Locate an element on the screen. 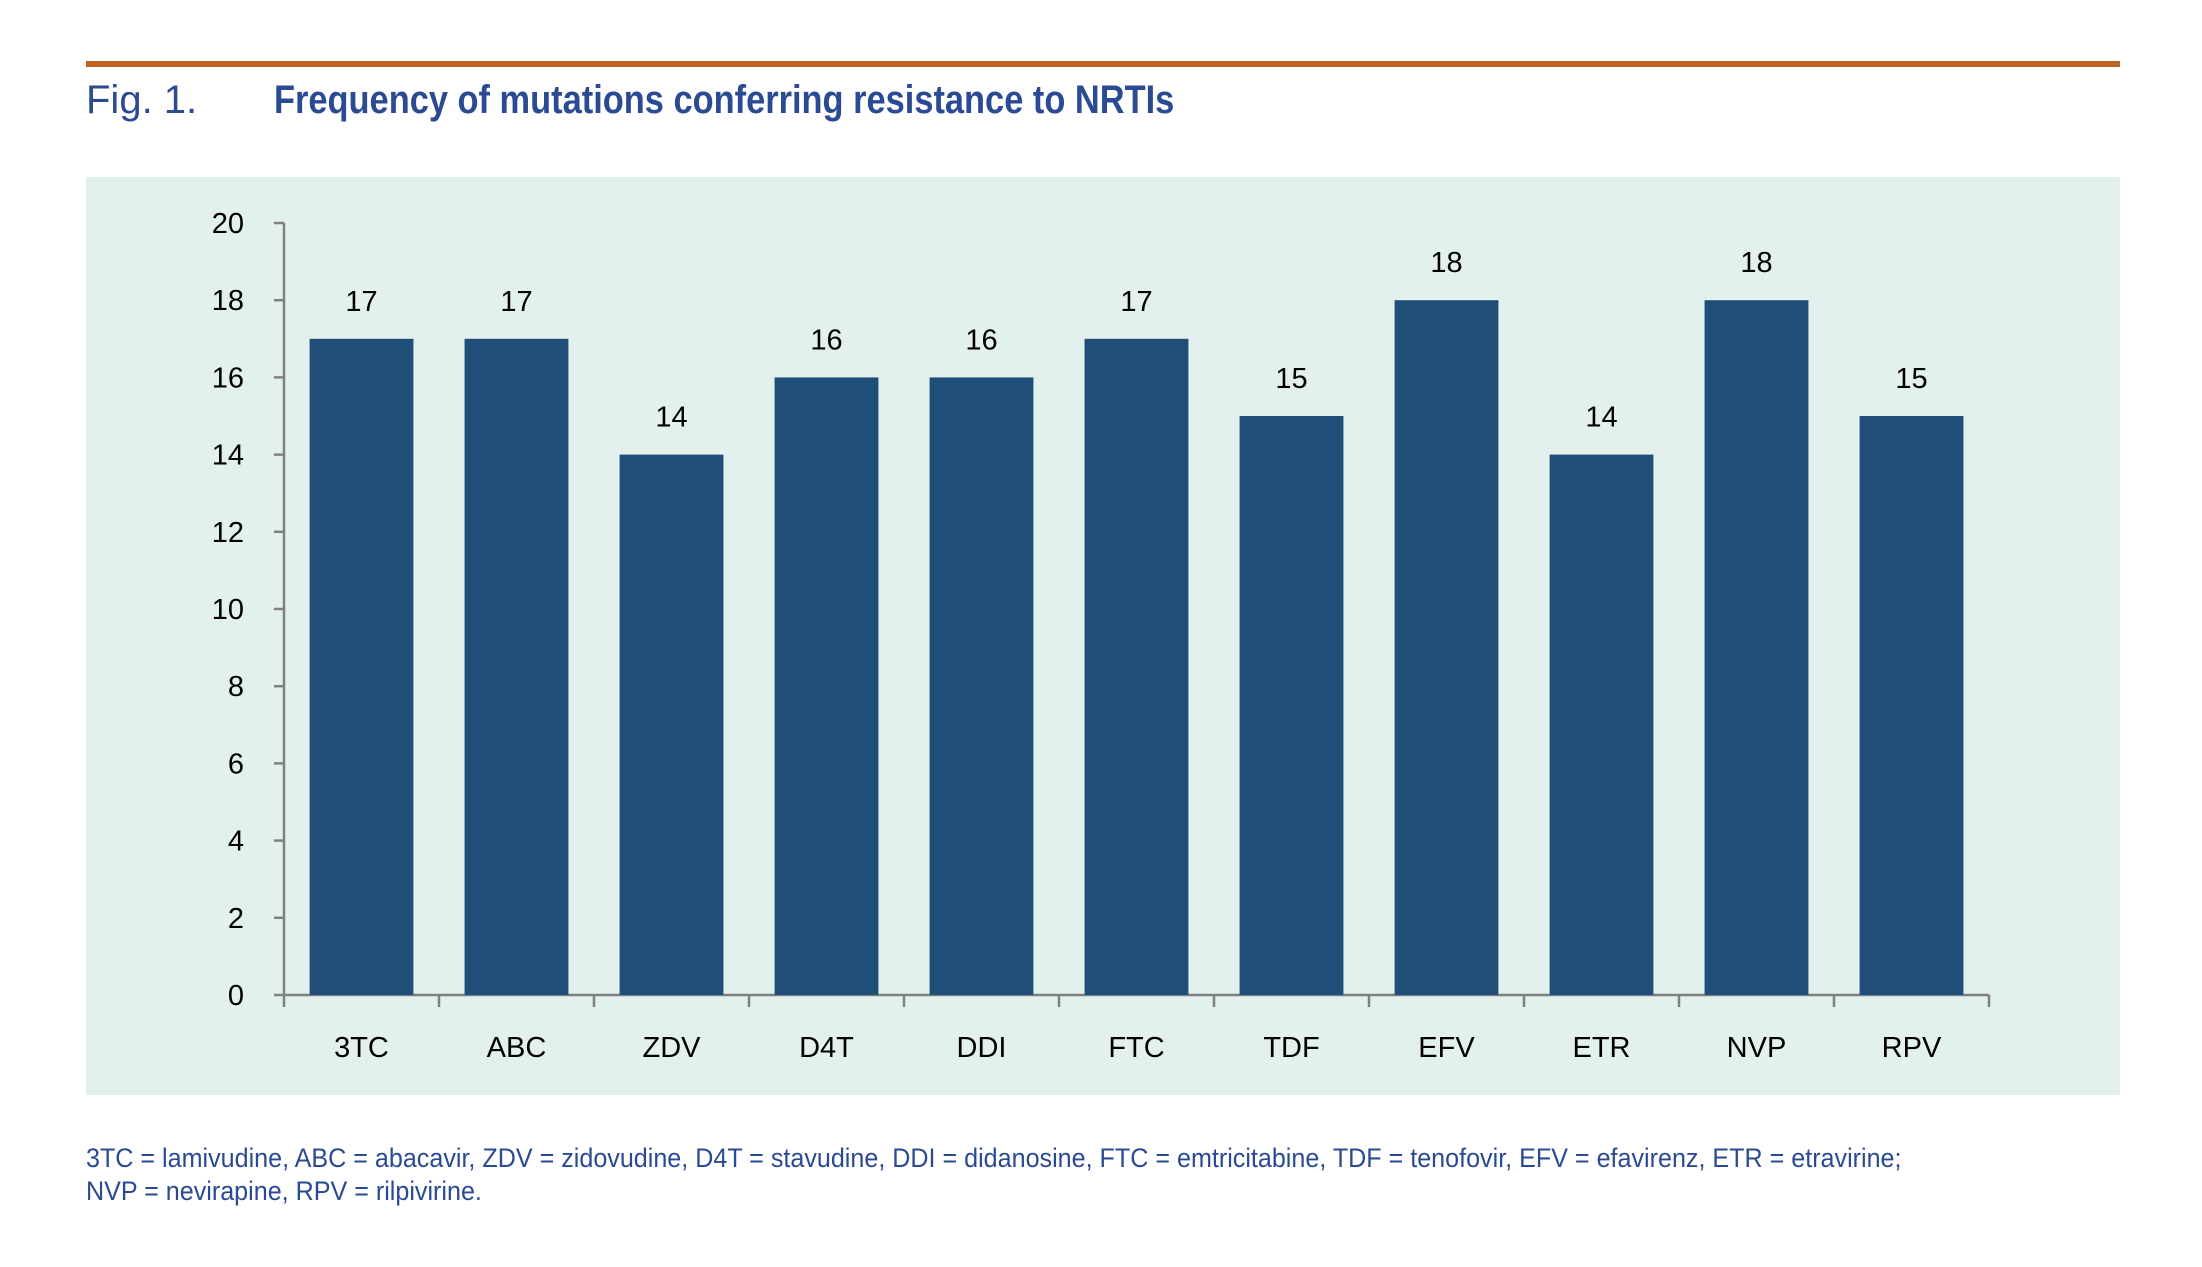 This screenshot has width=2202, height=1267. bar-rpv is located at coordinates (1911, 705).